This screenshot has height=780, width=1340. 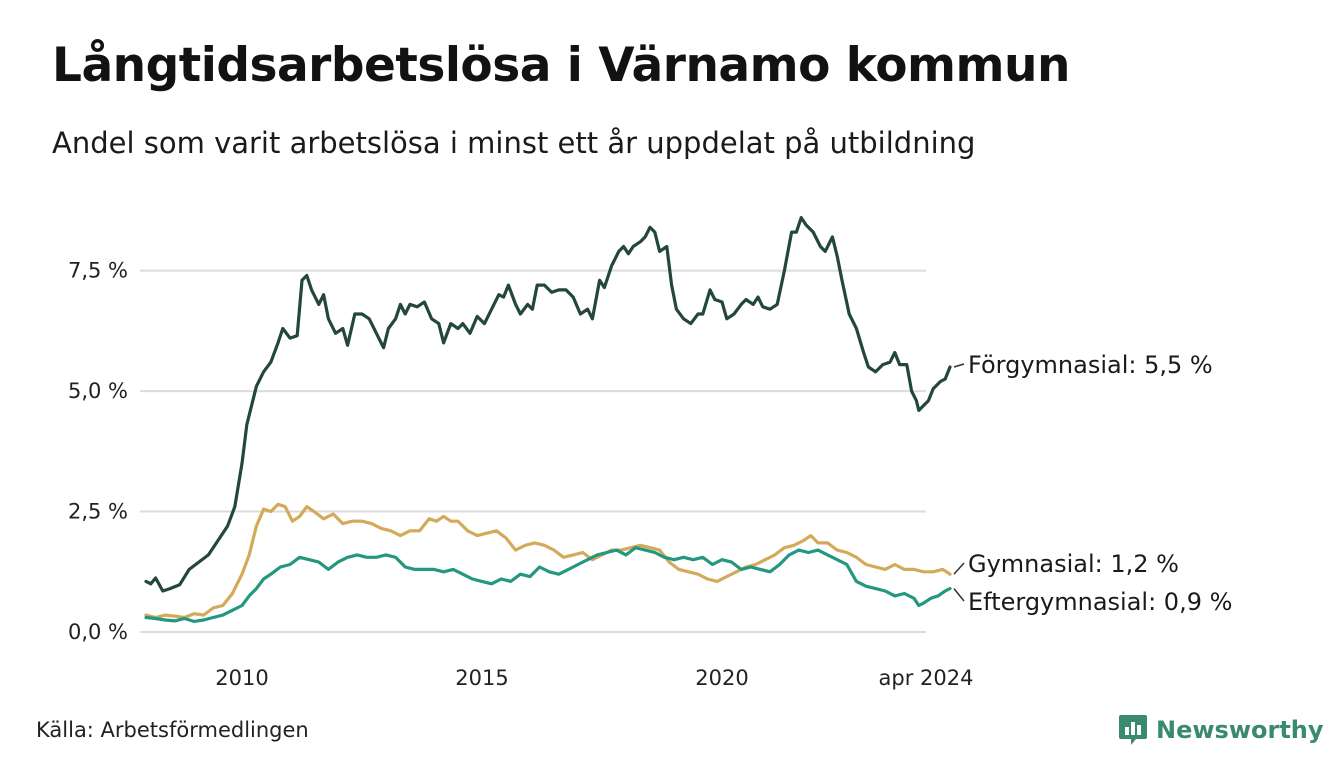 What do you see at coordinates (1073, 564) in the screenshot?
I see `end-label-gymnasial: Gymnasial: 1,2 %` at bounding box center [1073, 564].